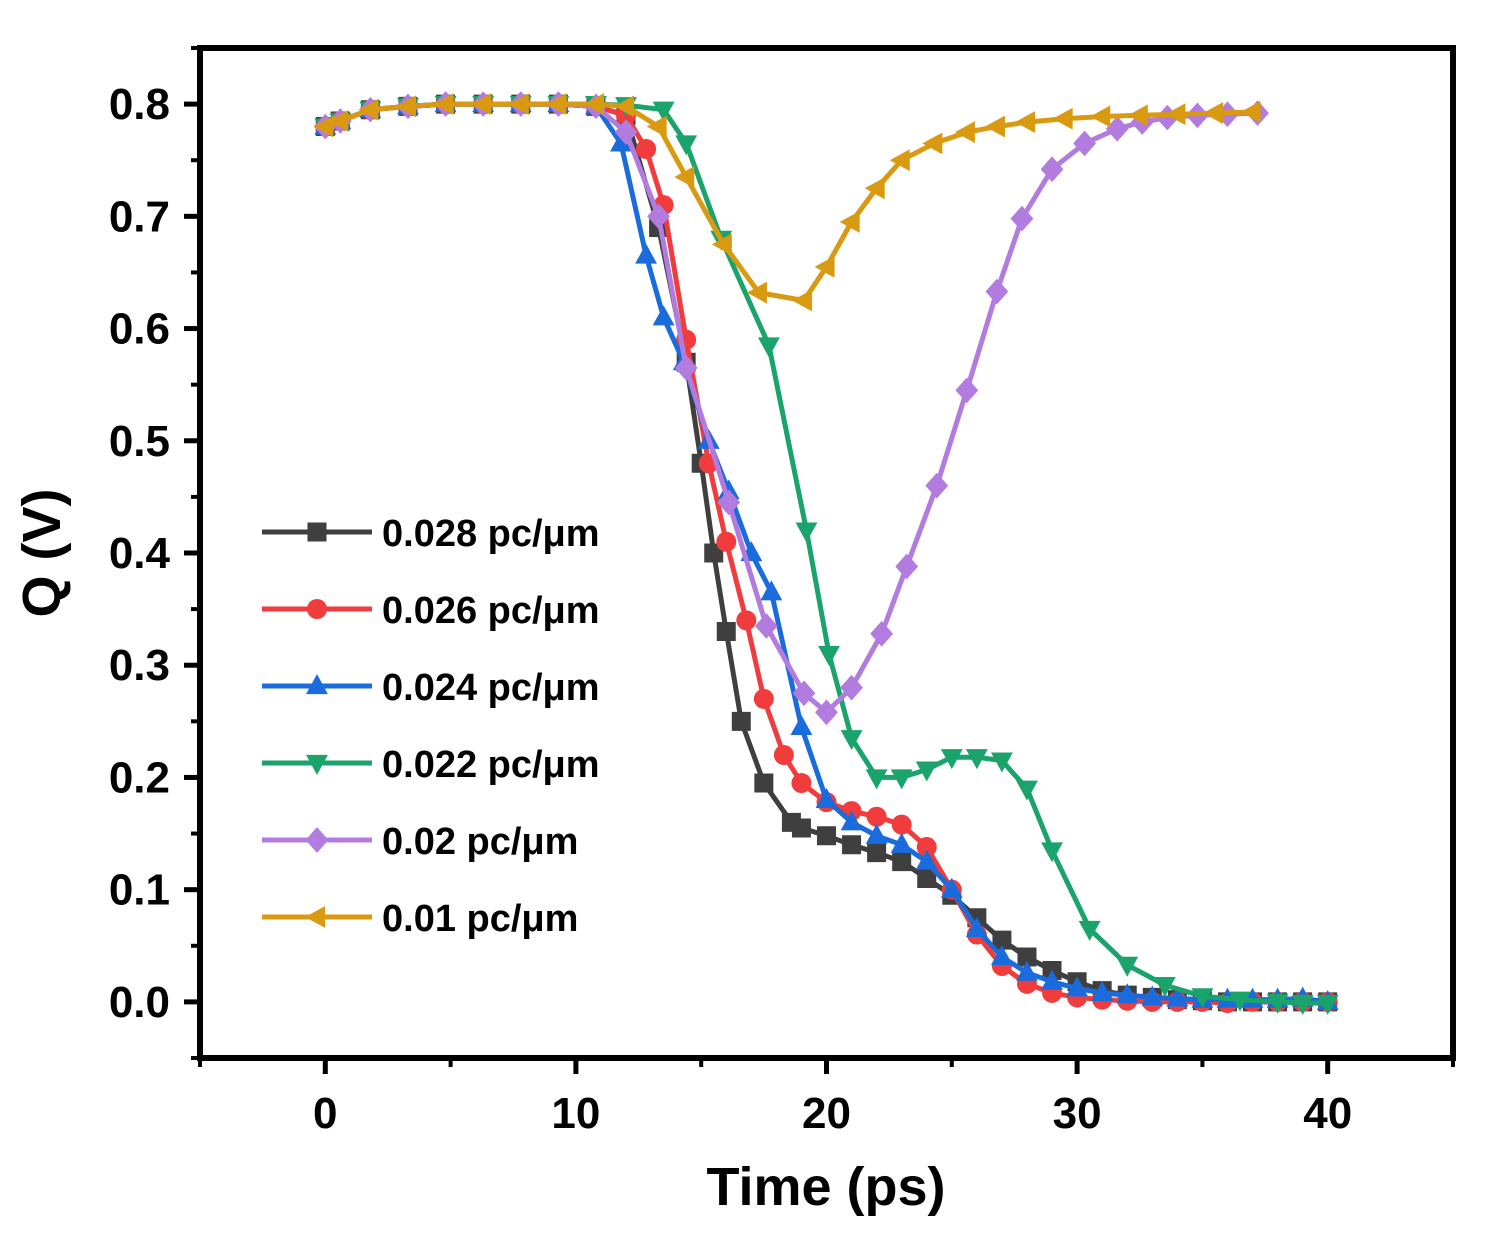  Describe the element at coordinates (1077, 1113) in the screenshot. I see `x-tick-label: 30` at that location.